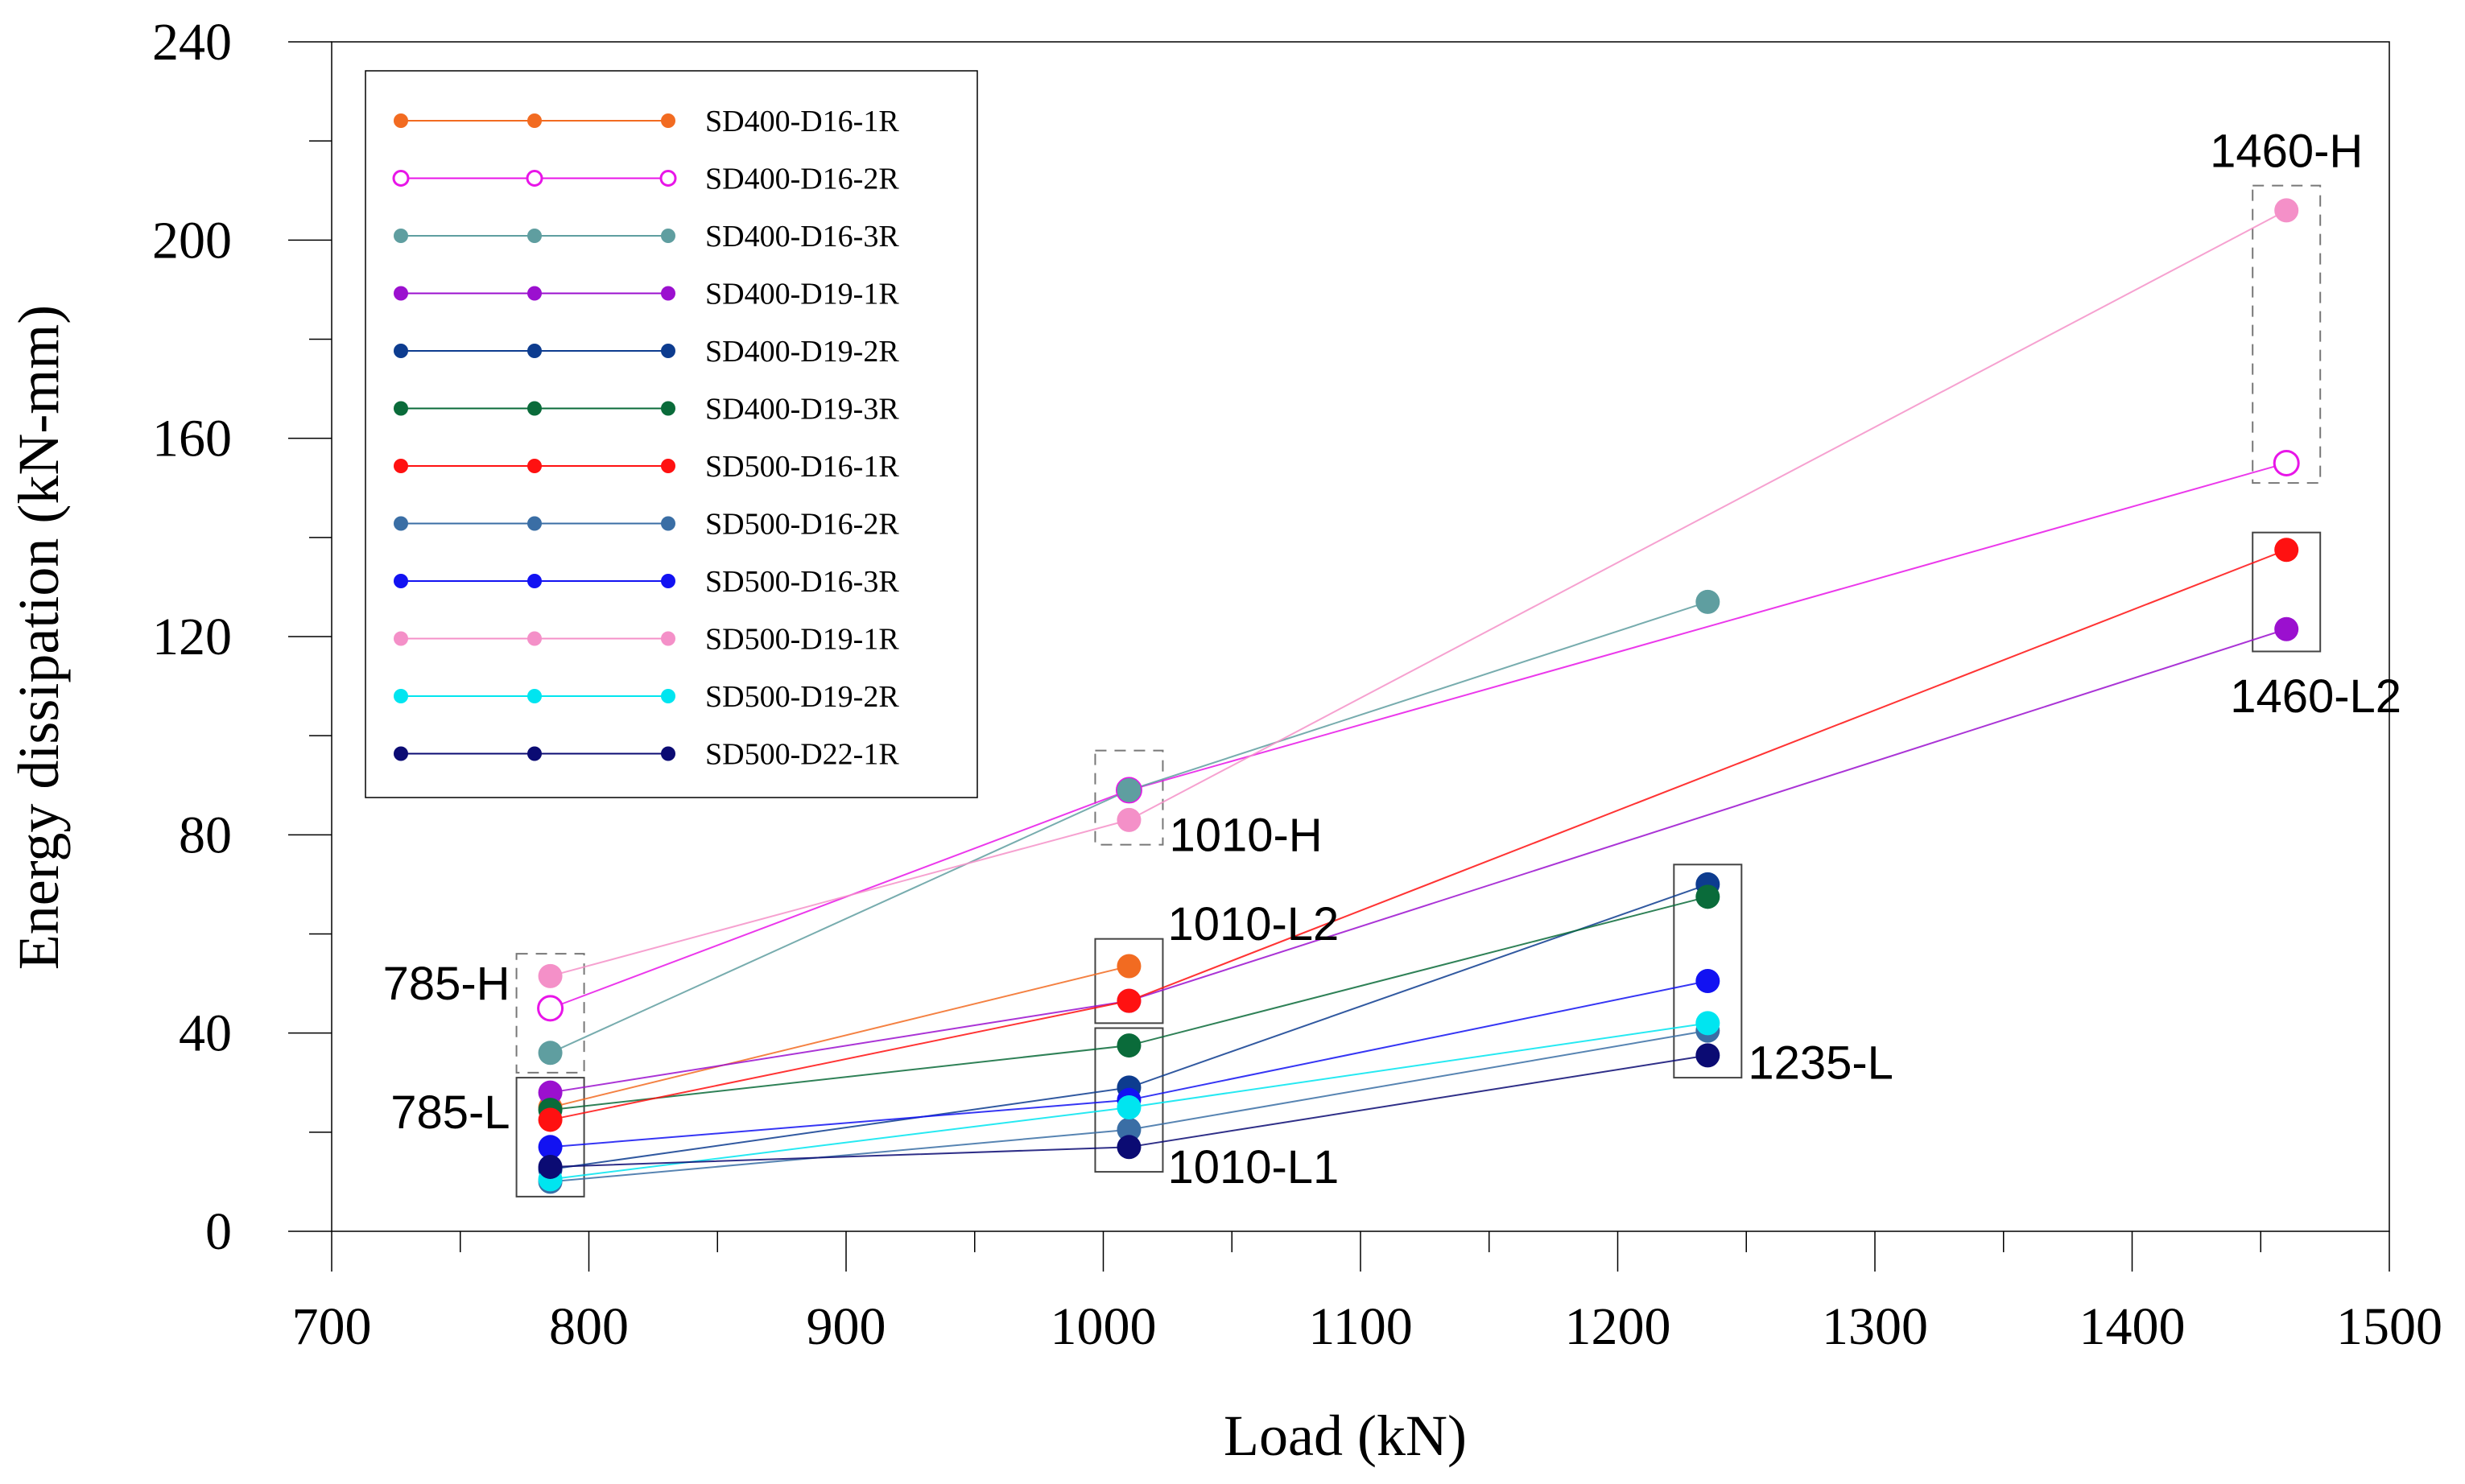 This screenshot has width=2465, height=1484. I want to click on legend-label: SD400-D16-2R, so click(802, 179).